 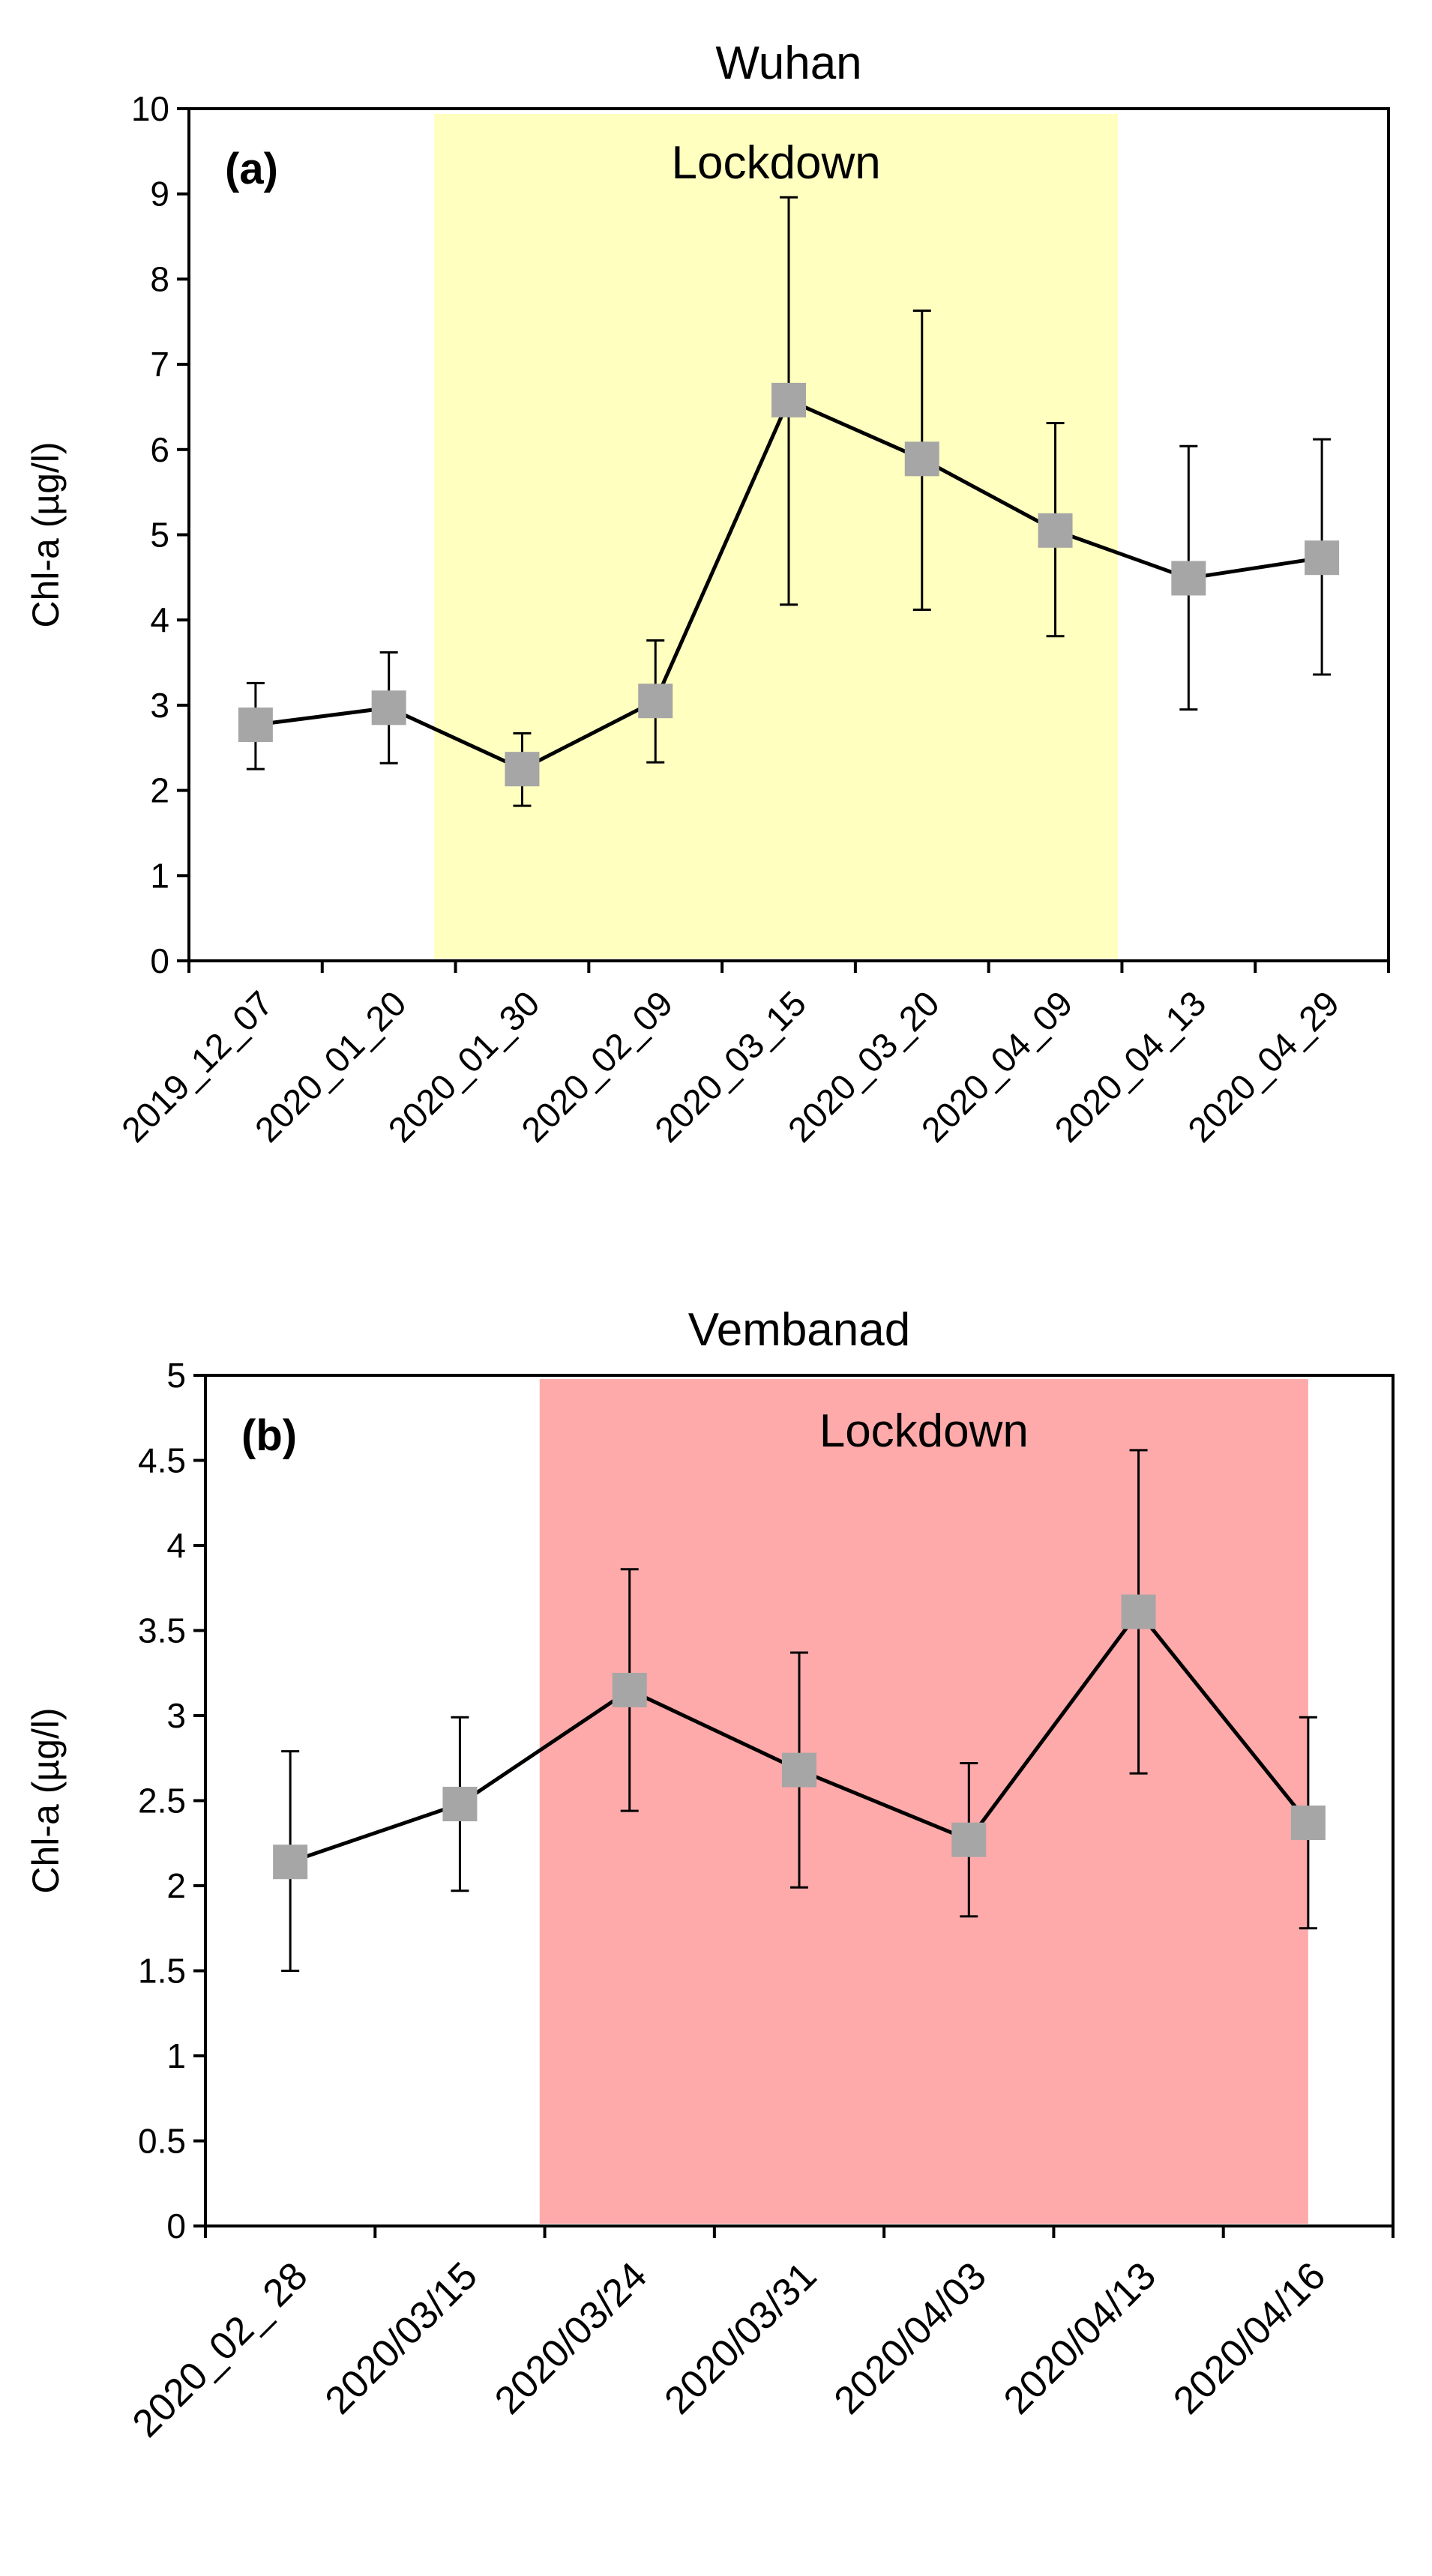 I want to click on y-tick-label: 9, so click(x=160, y=195).